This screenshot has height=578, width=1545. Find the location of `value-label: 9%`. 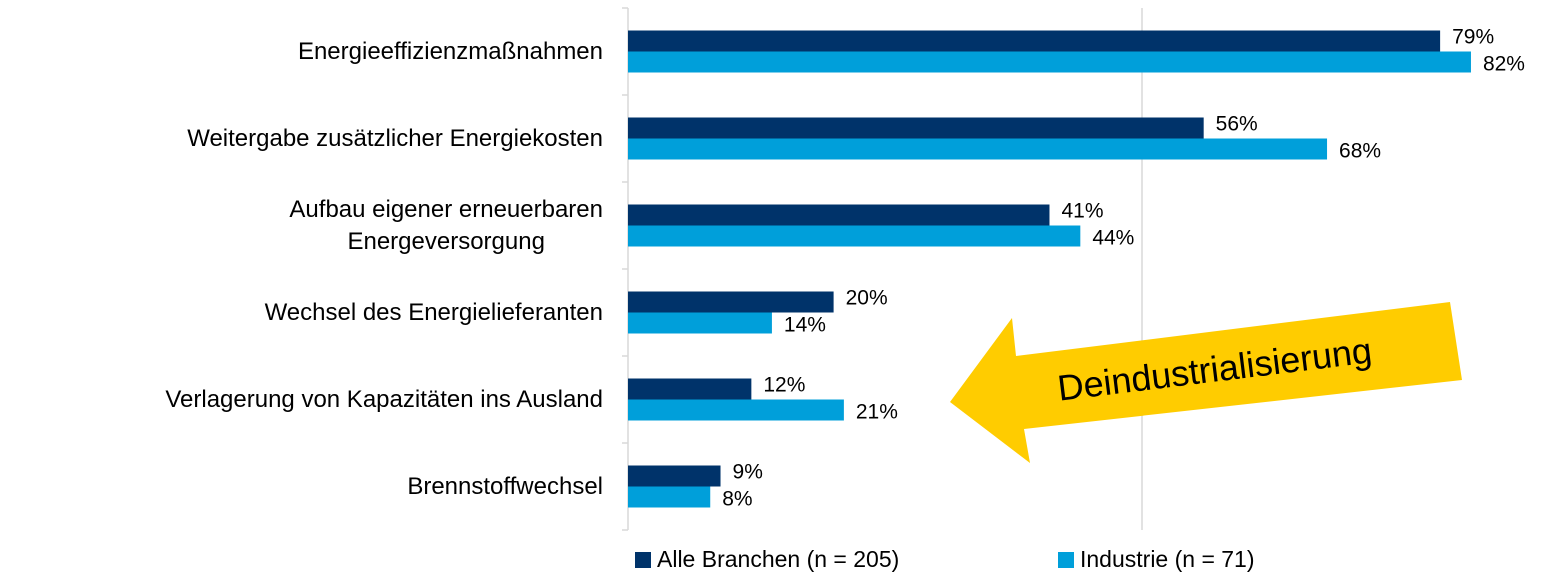

value-label: 9% is located at coordinates (748, 472).